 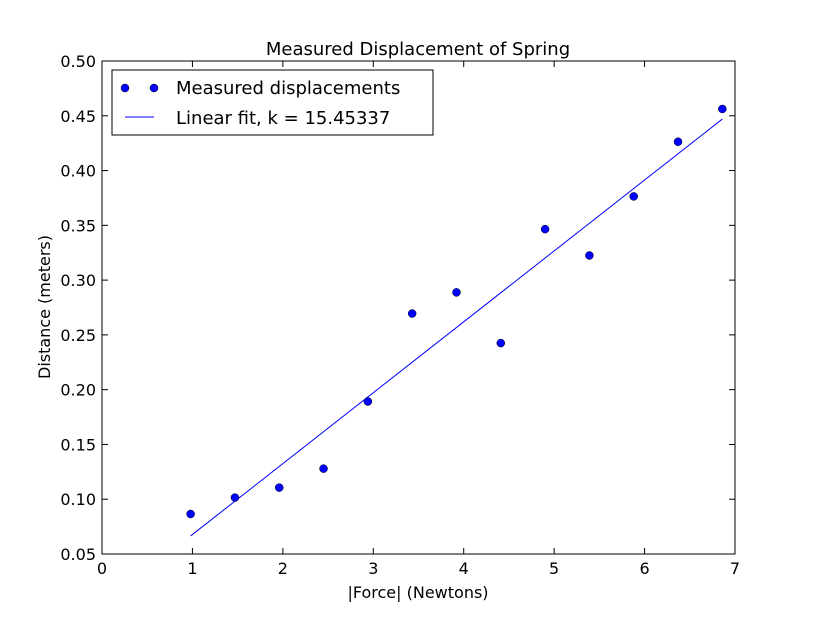 I want to click on y-tick-label: 0.45, so click(x=78, y=116).